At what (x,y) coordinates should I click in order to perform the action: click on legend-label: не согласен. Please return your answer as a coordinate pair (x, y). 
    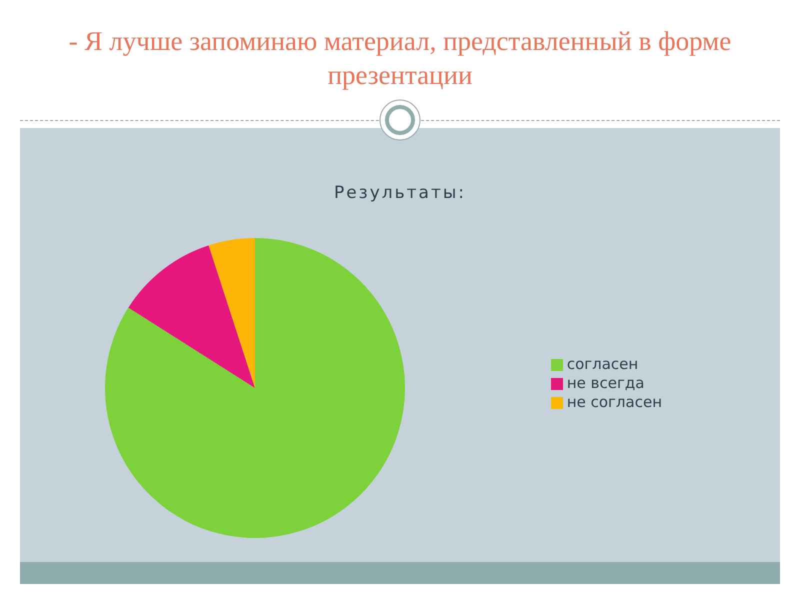
    Looking at the image, I should click on (614, 401).